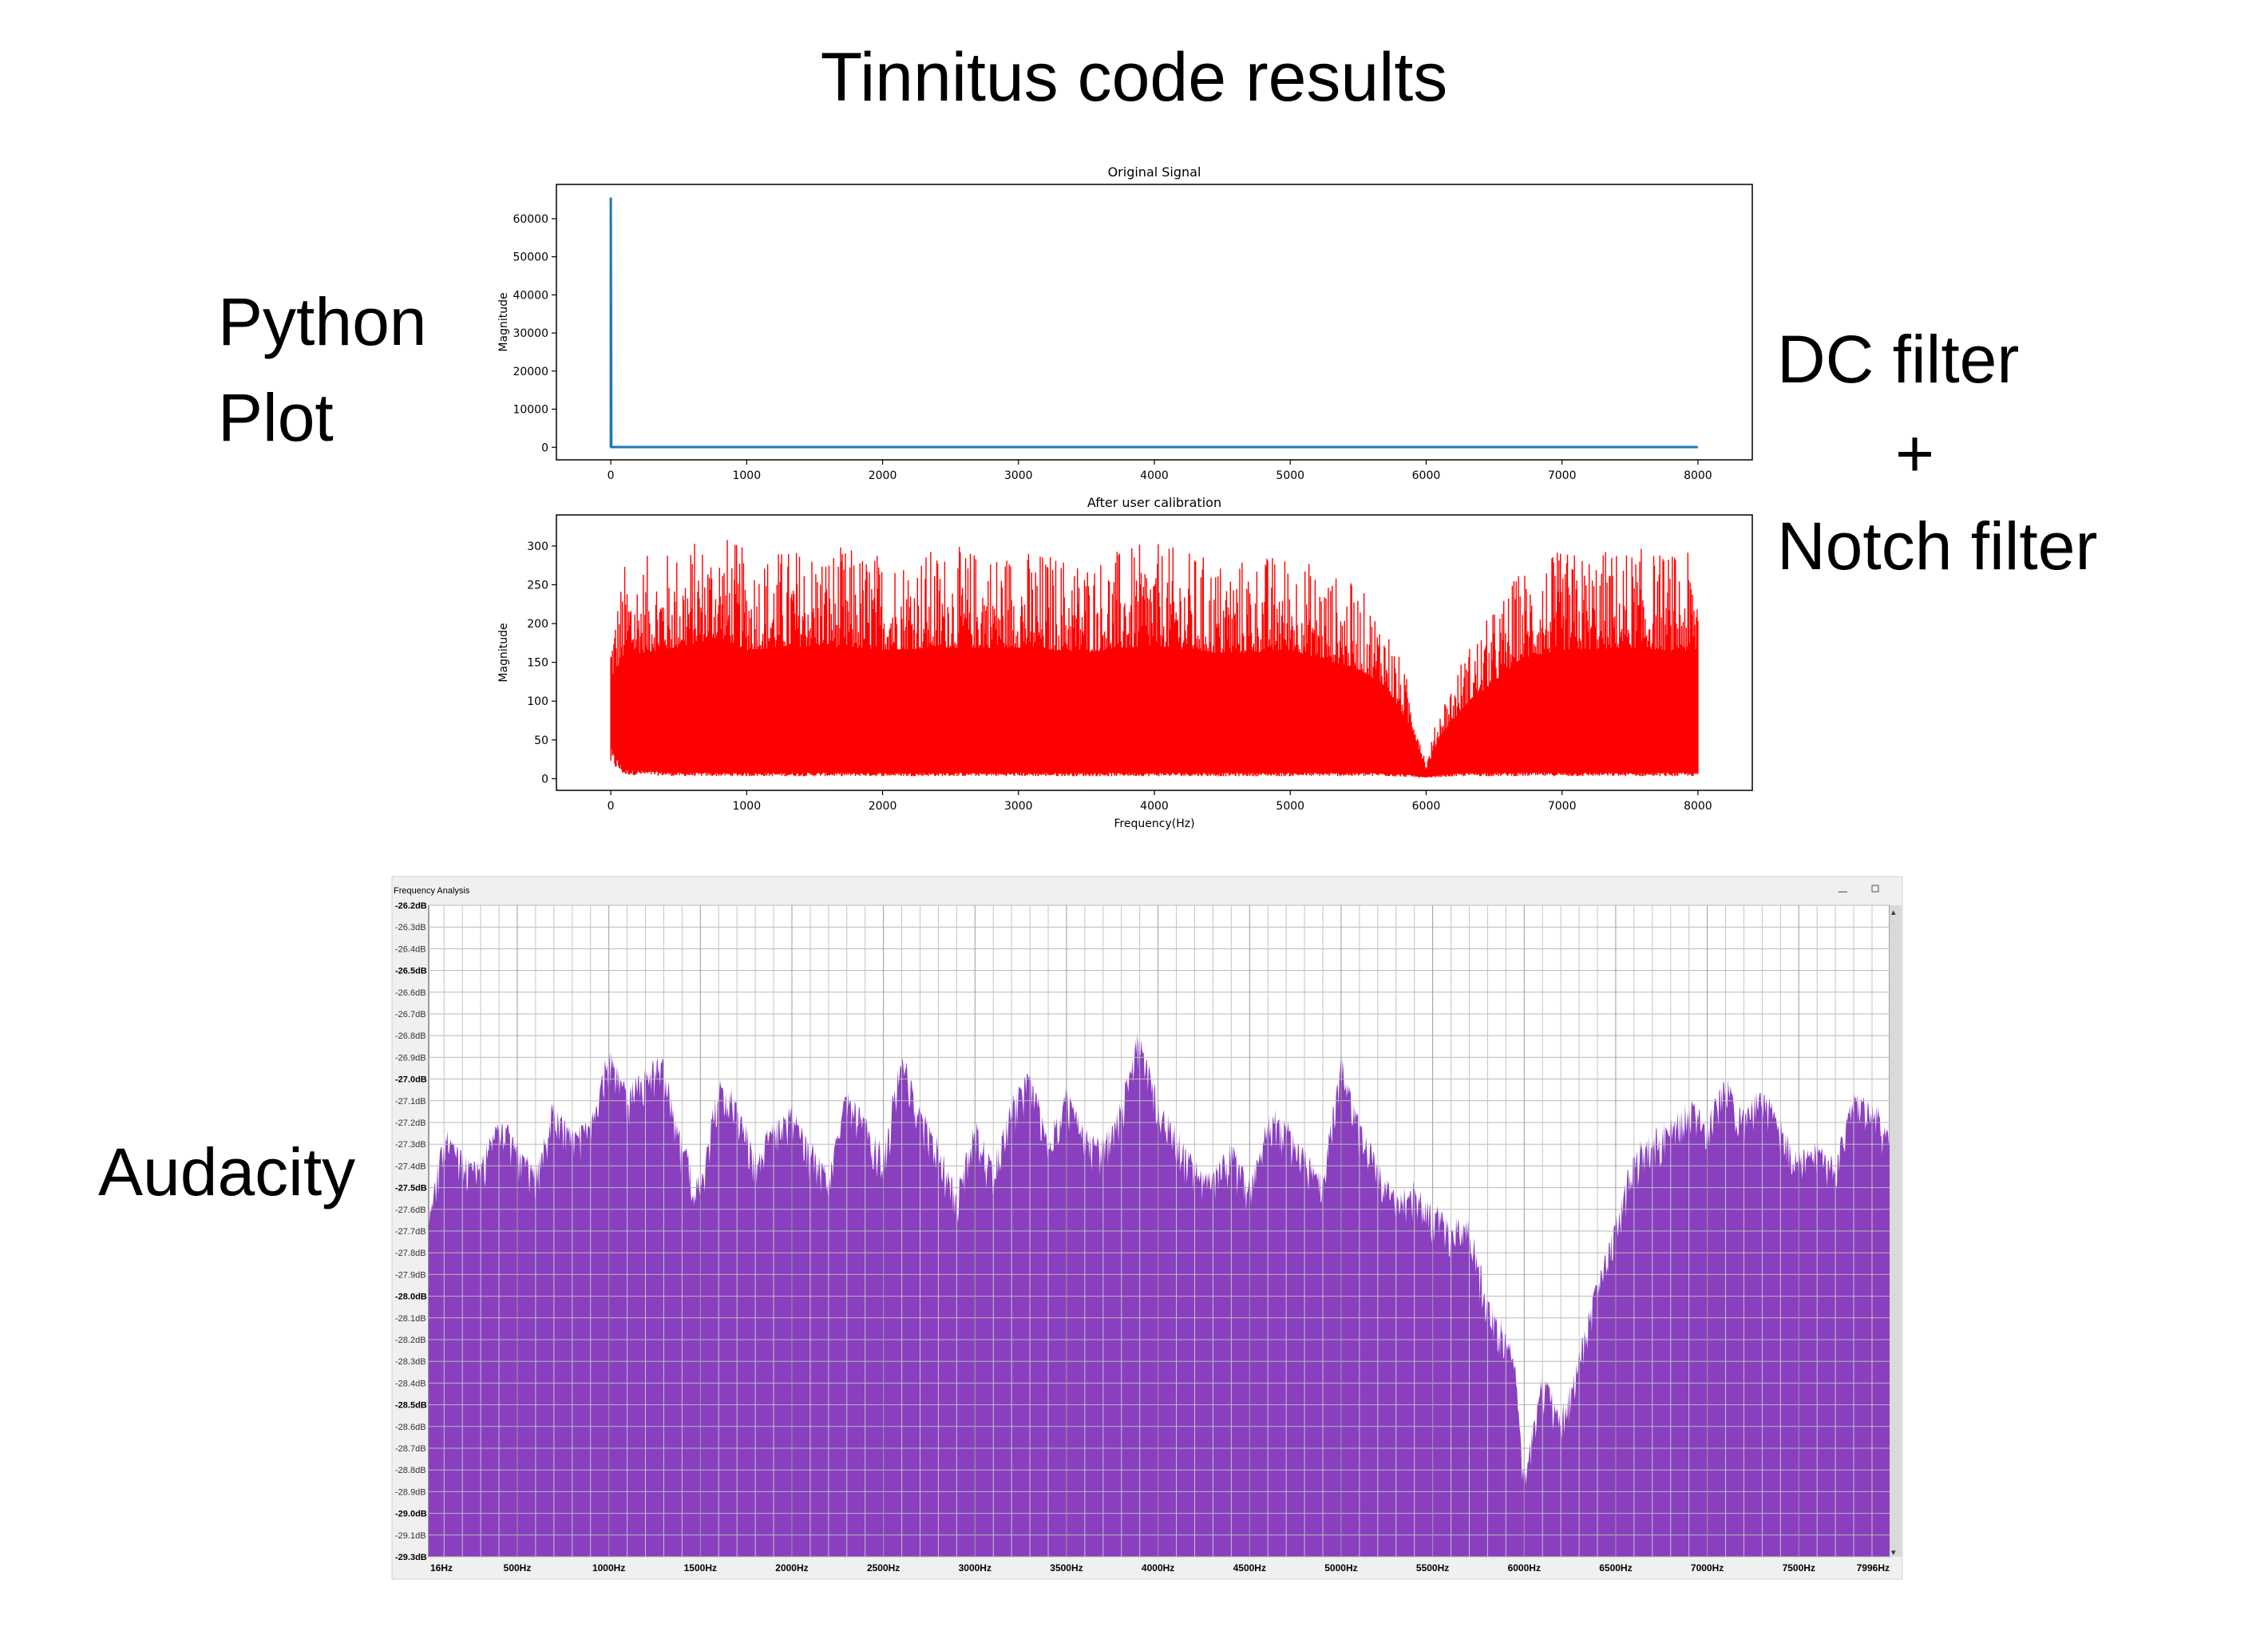  What do you see at coordinates (1915, 453) in the screenshot?
I see `filter-label-line2: +` at bounding box center [1915, 453].